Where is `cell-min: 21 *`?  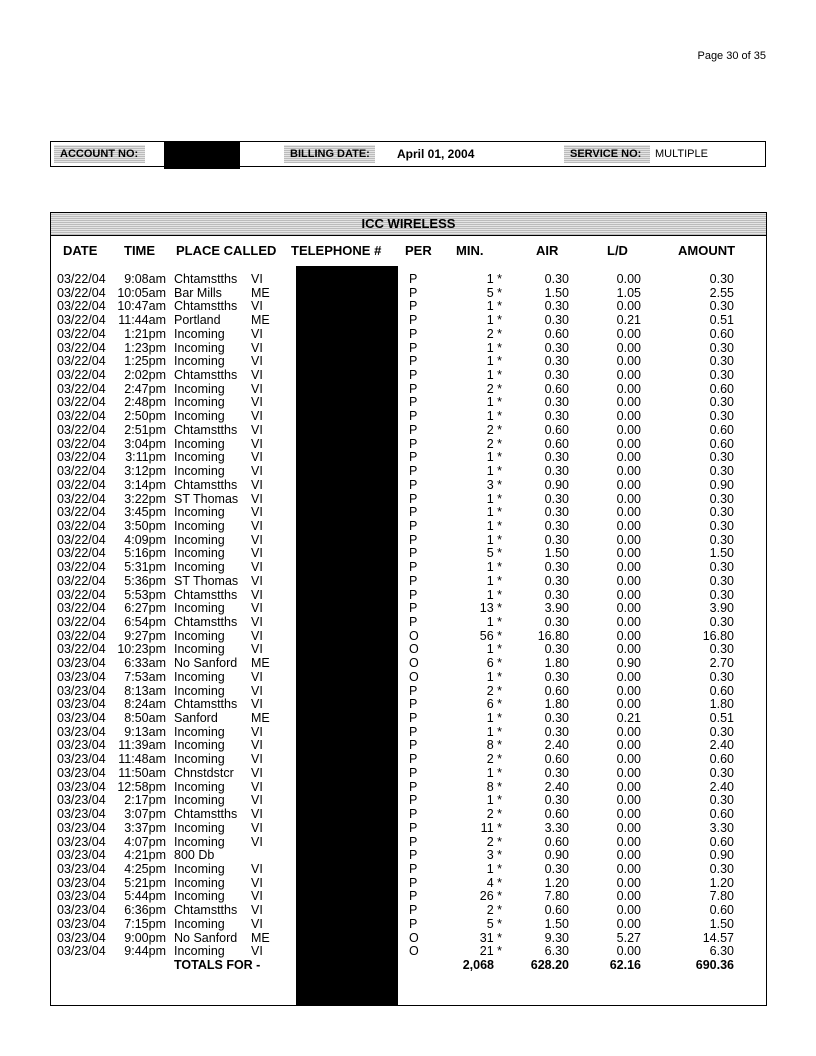
cell-min: 21 * is located at coordinates (490, 951).